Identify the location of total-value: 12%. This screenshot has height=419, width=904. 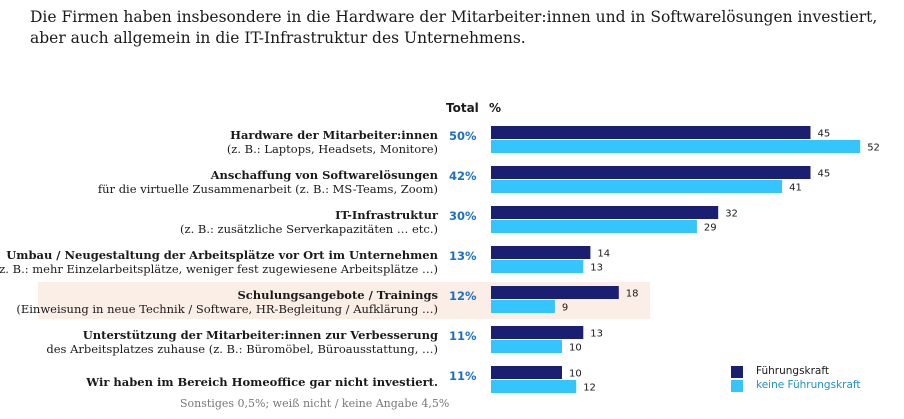
(463, 296).